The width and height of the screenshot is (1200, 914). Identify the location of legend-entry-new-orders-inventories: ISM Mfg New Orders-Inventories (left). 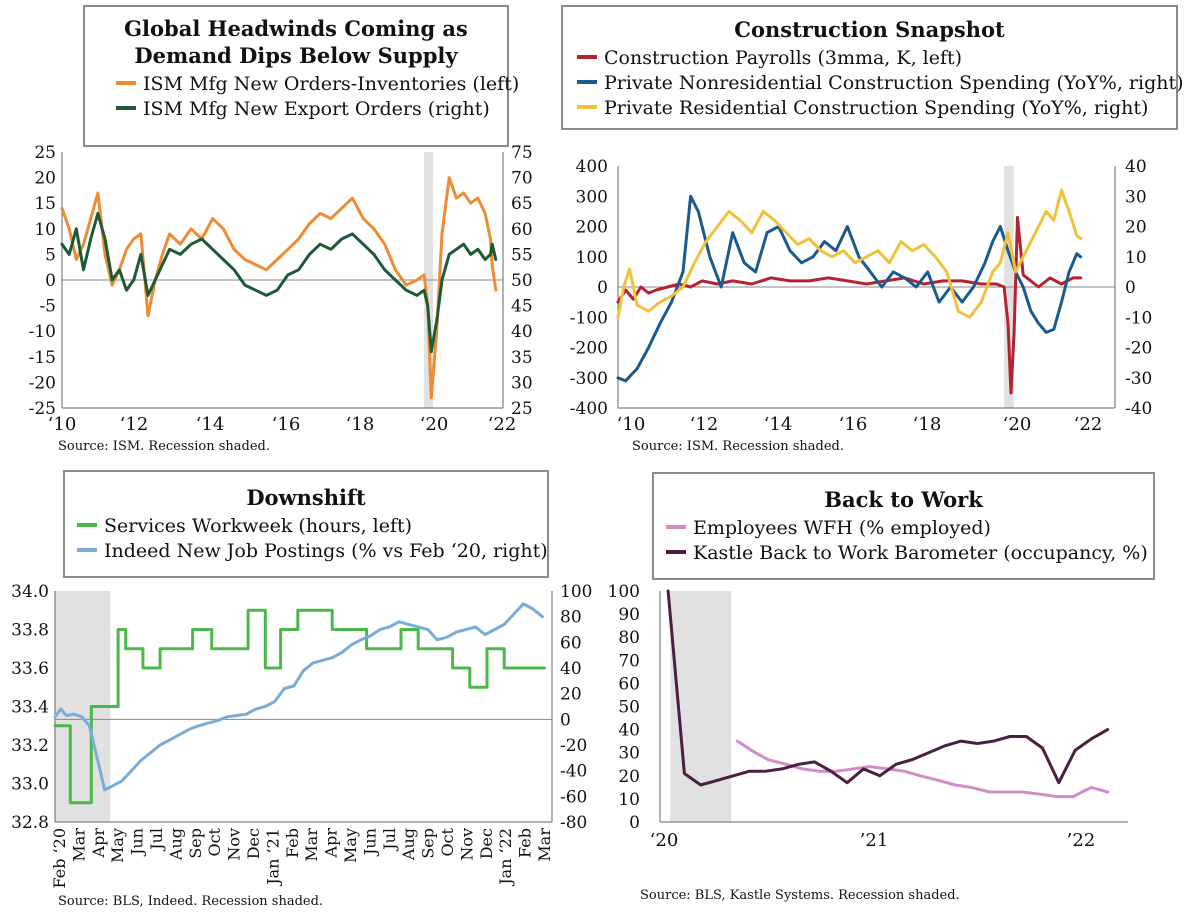
(302, 84).